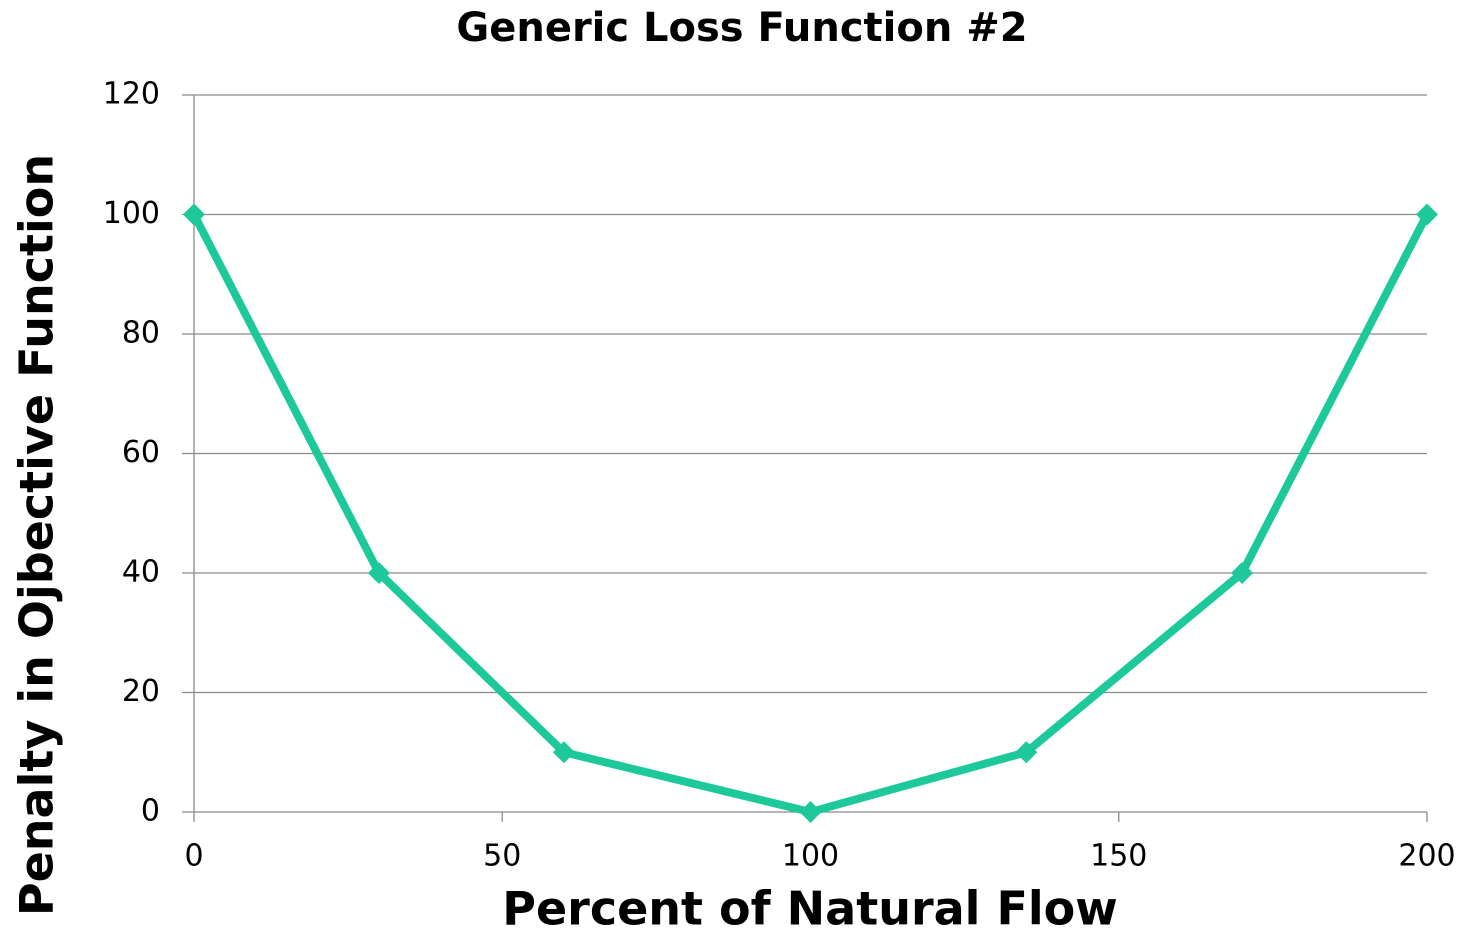  What do you see at coordinates (502, 856) in the screenshot?
I see `x-tick-label: 50` at bounding box center [502, 856].